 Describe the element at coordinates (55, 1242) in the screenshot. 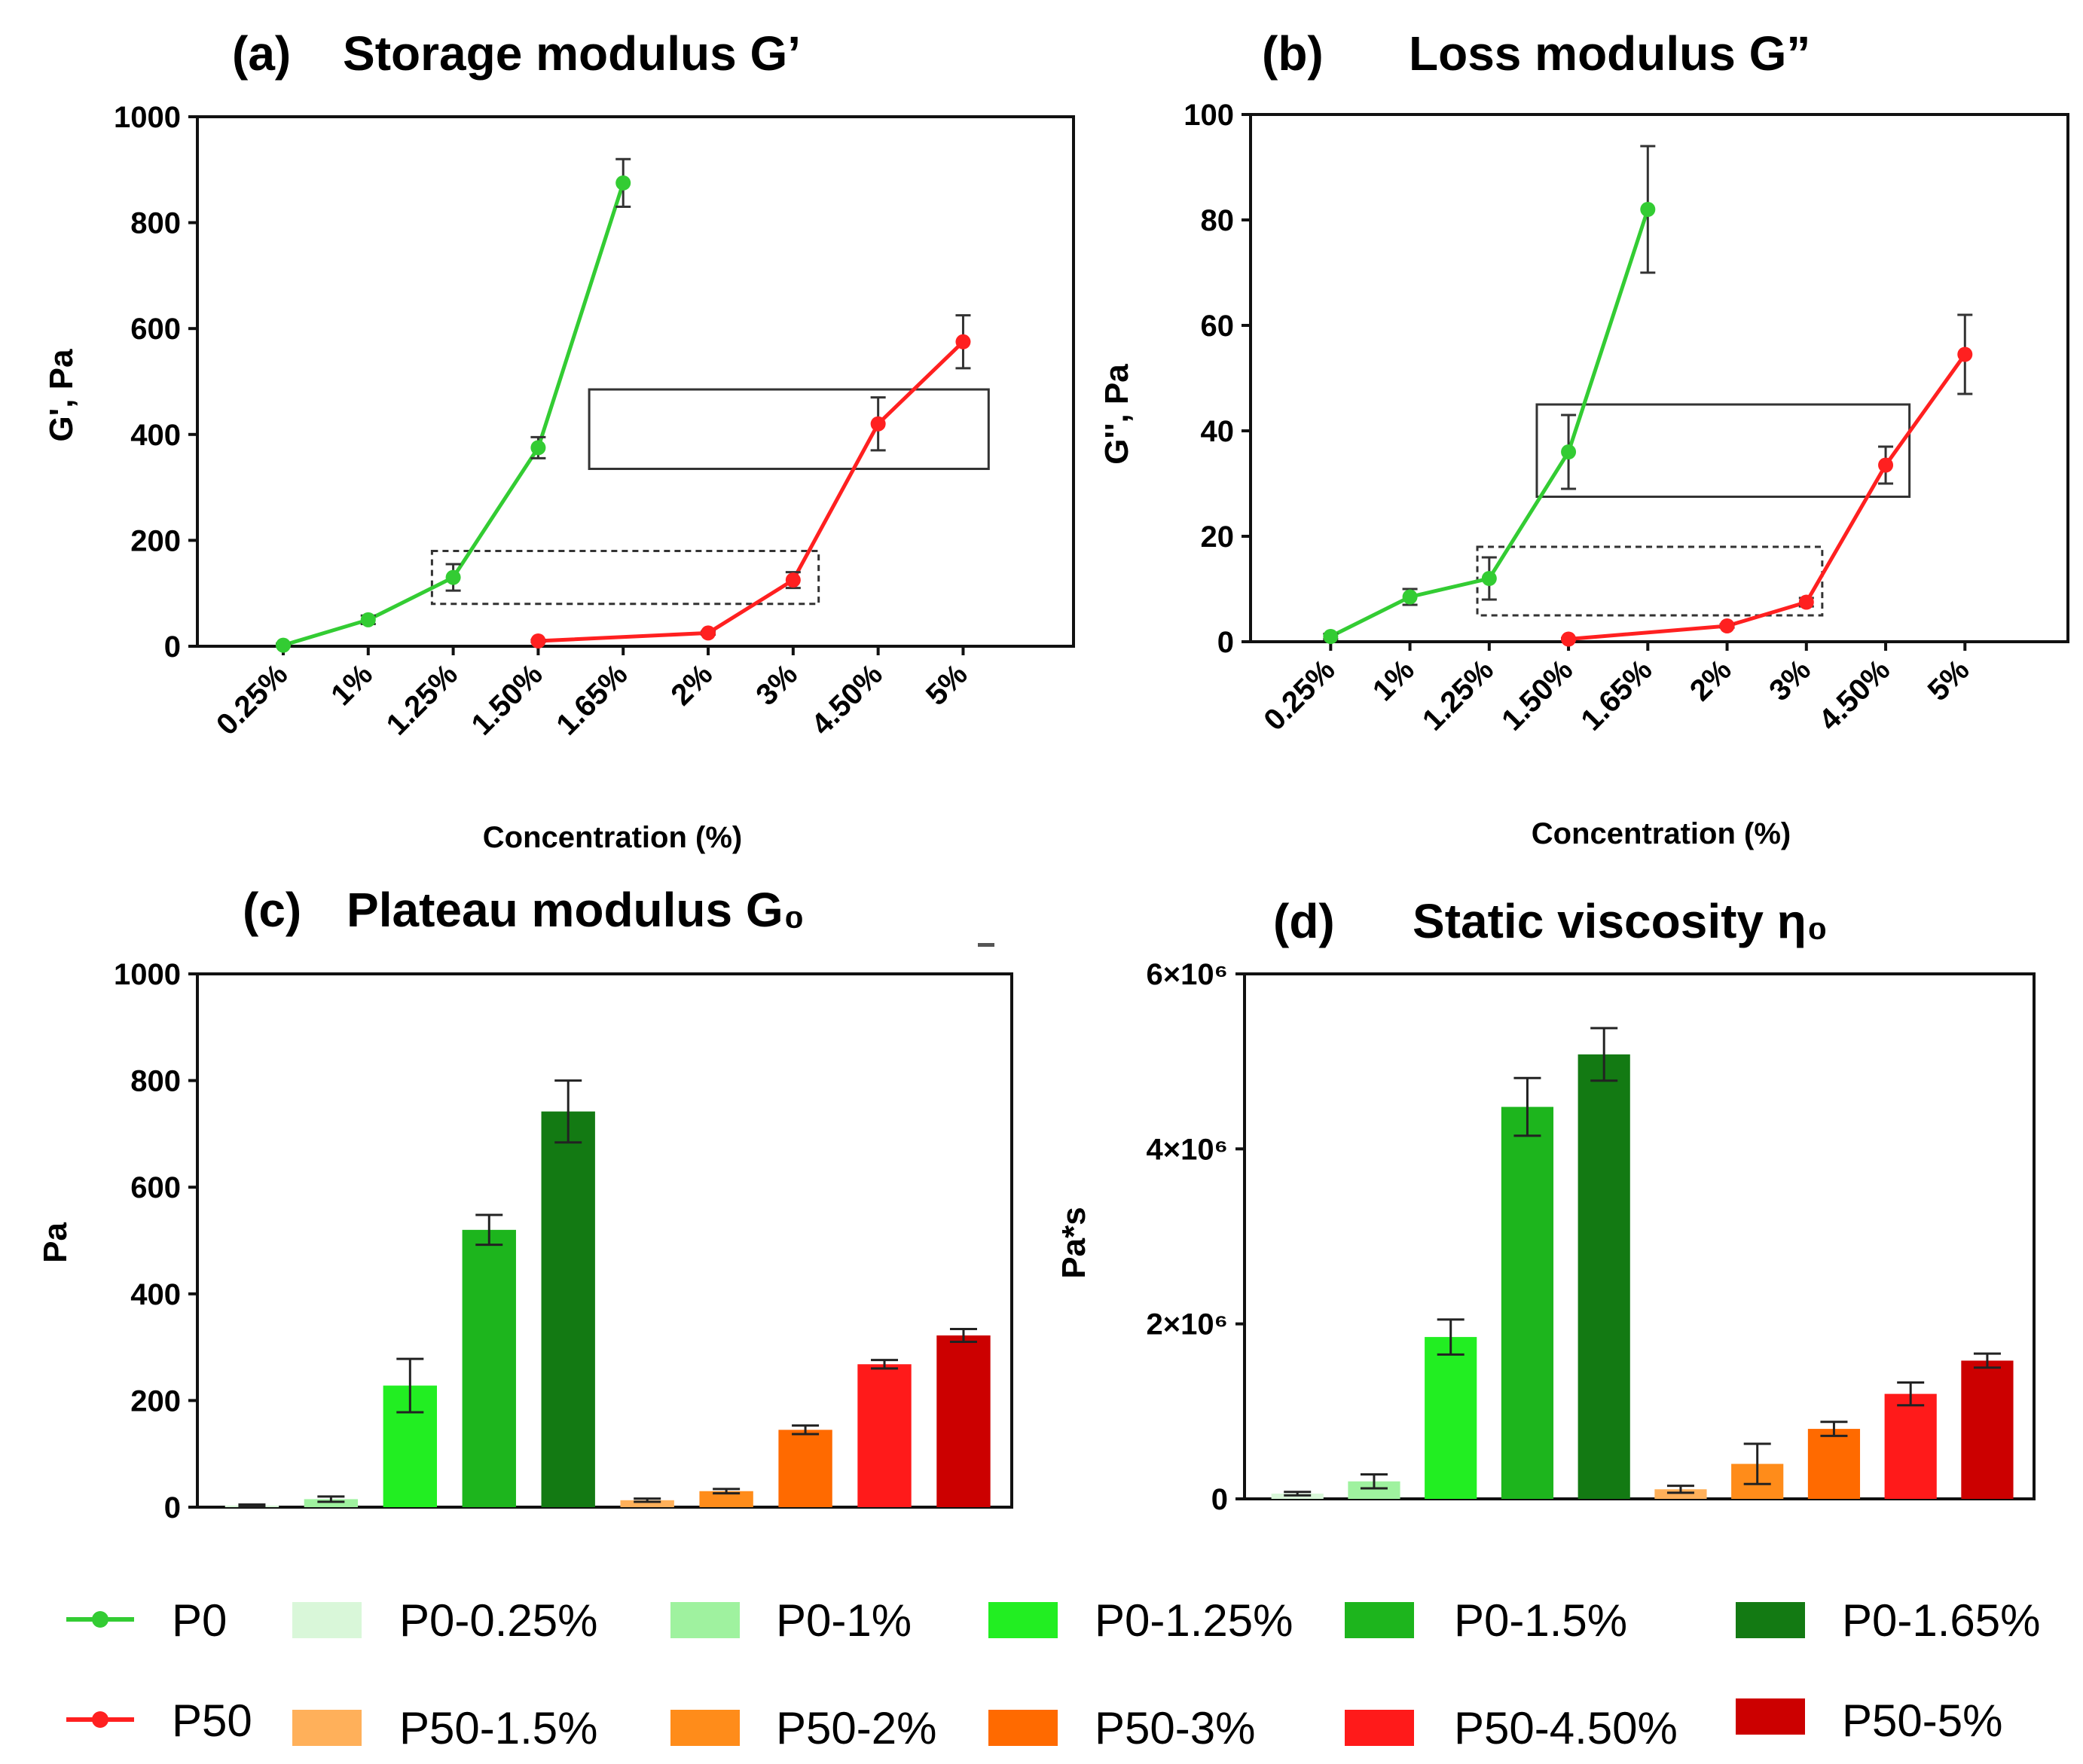

I see `panel-c-ylabel: Pa` at that location.